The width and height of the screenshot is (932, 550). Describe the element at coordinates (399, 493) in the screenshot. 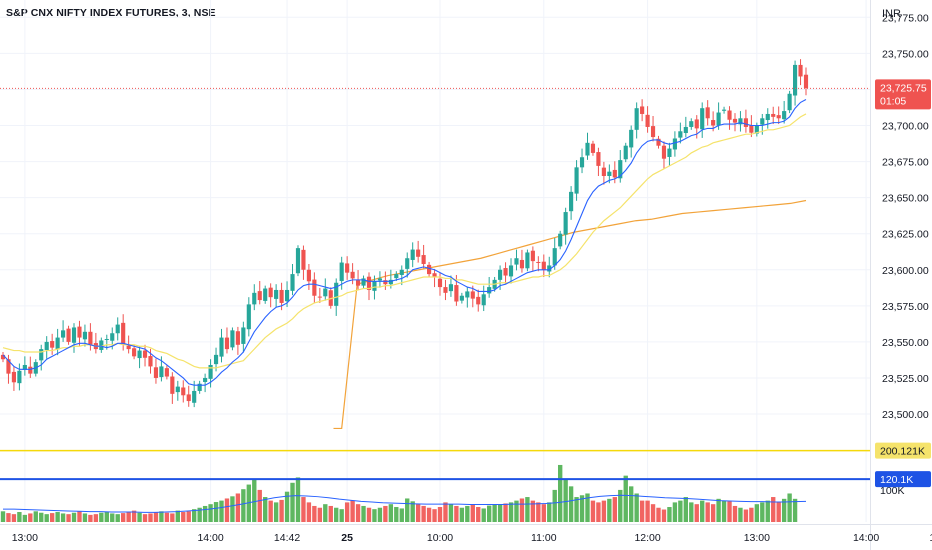

I see `volume-bars` at that location.